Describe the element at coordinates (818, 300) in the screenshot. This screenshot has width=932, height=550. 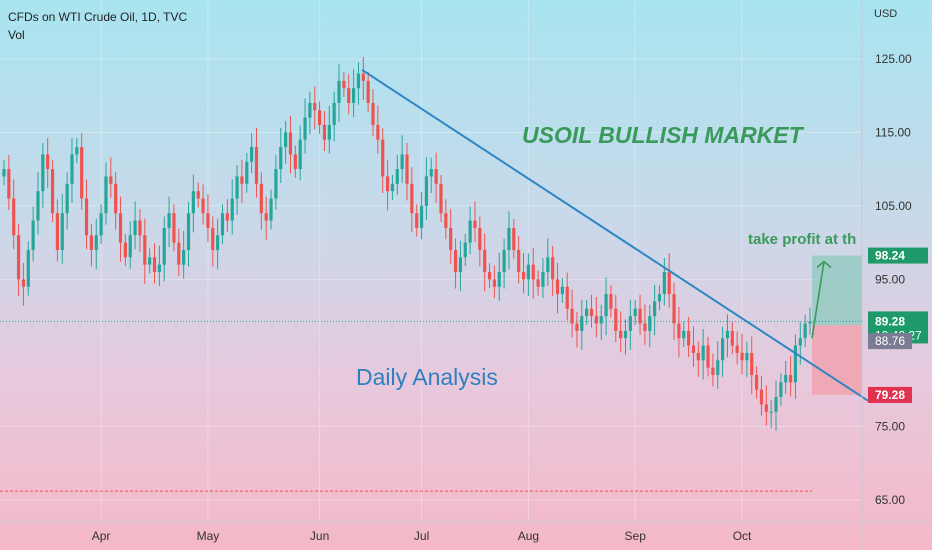
I see `target-arrow-shaft` at that location.